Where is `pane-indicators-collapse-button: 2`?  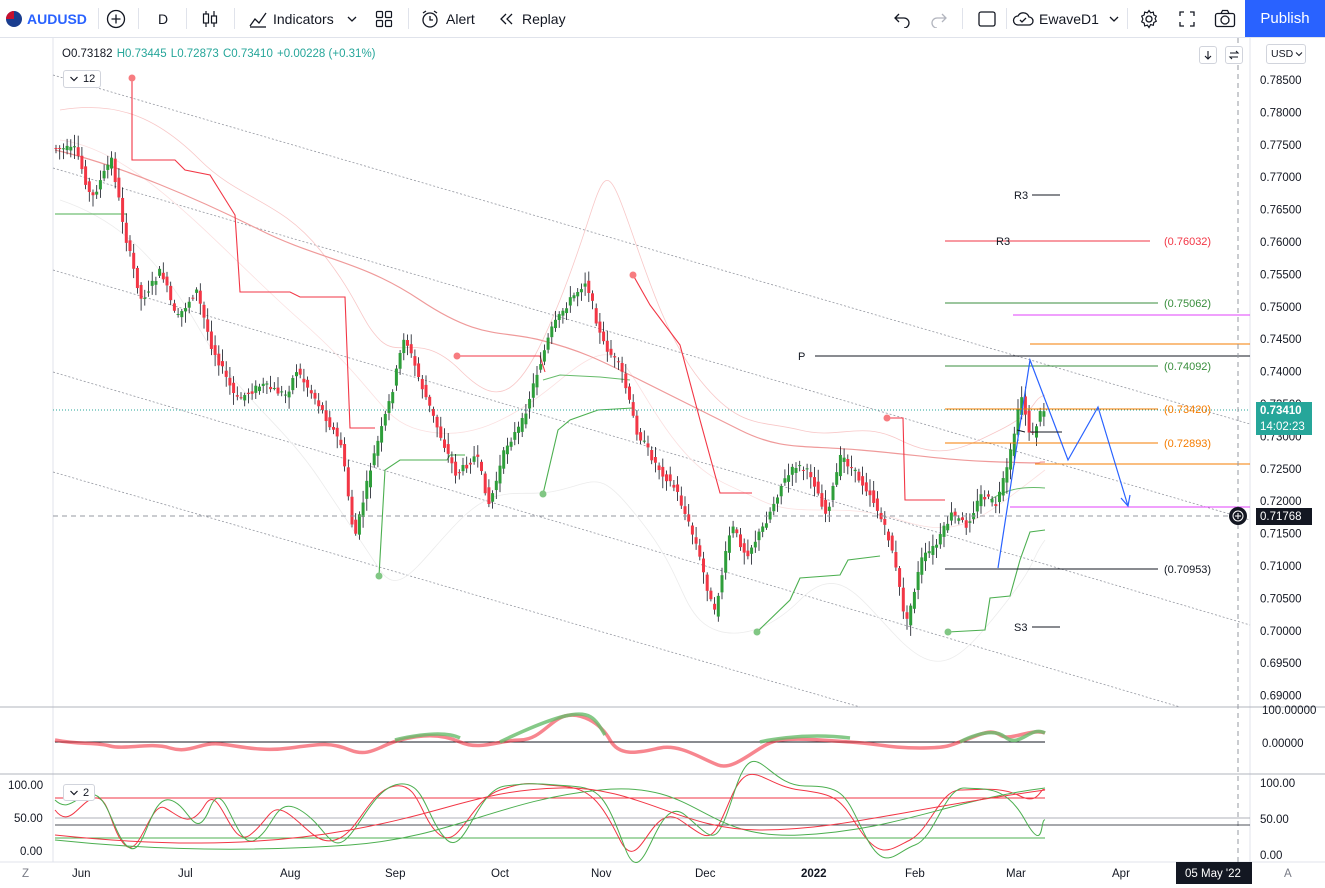 pane-indicators-collapse-button: 2 is located at coordinates (79, 792).